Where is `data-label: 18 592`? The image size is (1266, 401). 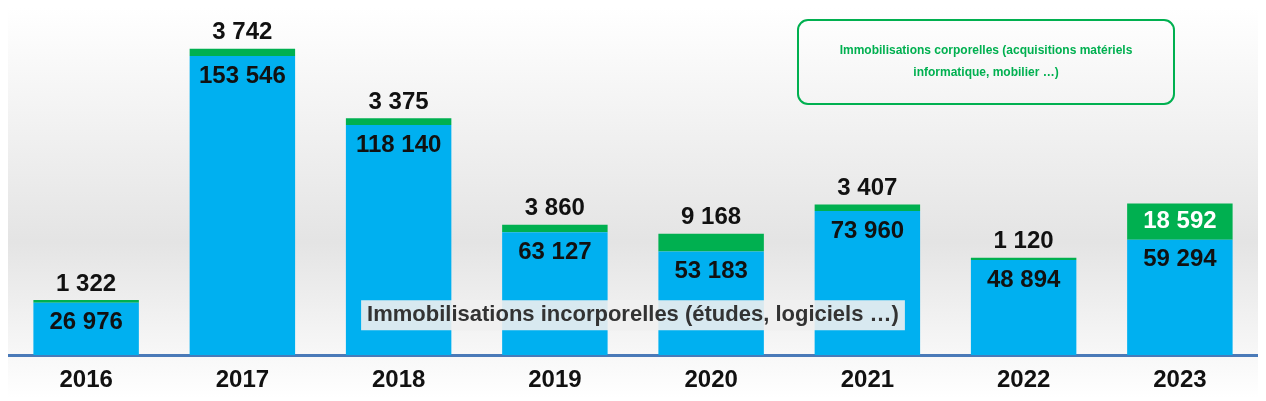 data-label: 18 592 is located at coordinates (1180, 220).